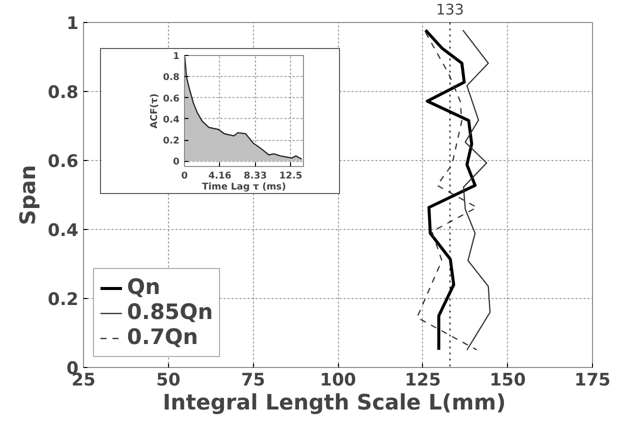  What do you see at coordinates (290, 176) in the screenshot?
I see `x-tick-label: 12.5` at bounding box center [290, 176].